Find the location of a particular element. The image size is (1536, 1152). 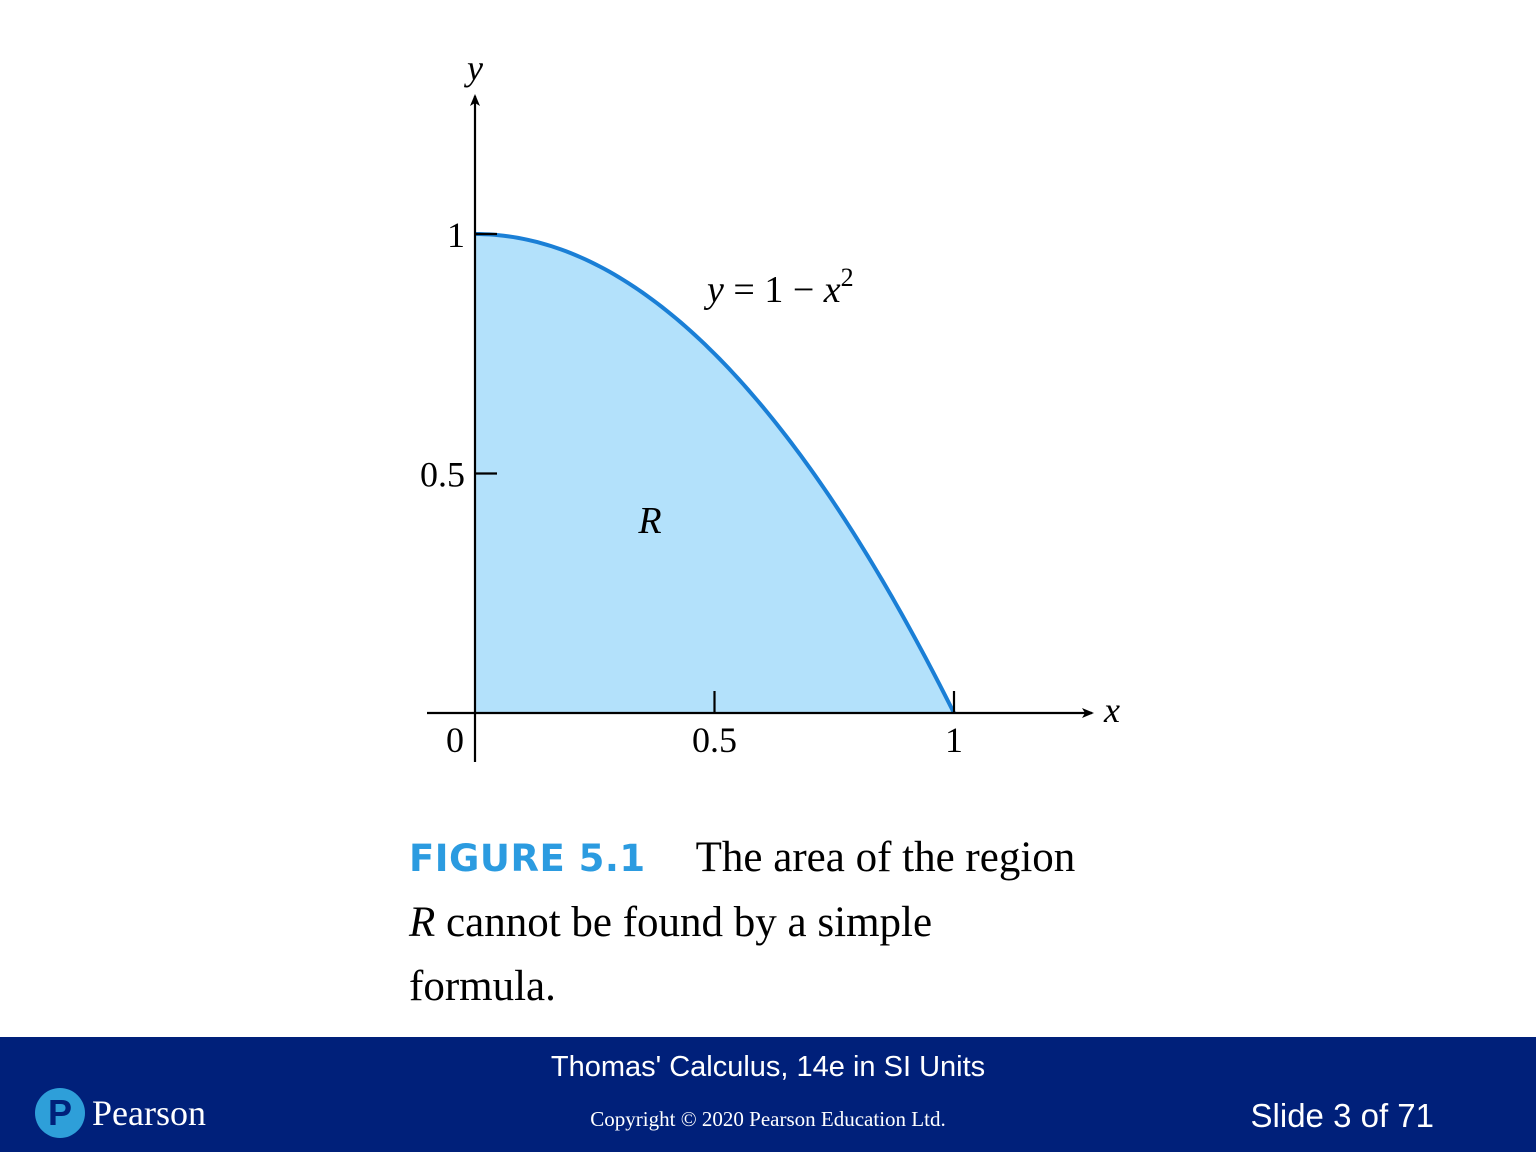

caption-line-3: formula. is located at coordinates (482, 986).